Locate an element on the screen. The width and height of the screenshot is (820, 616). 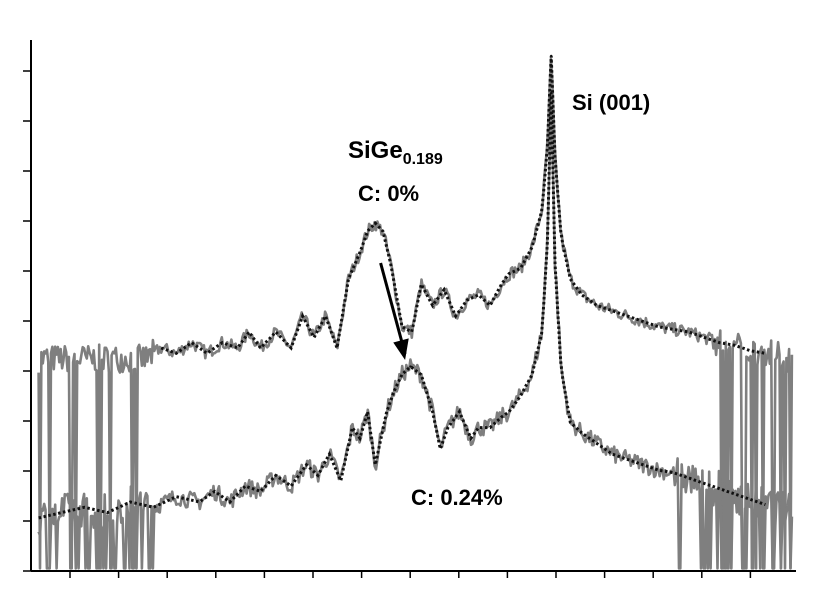
arrow-head is located at coordinates (401, 349).